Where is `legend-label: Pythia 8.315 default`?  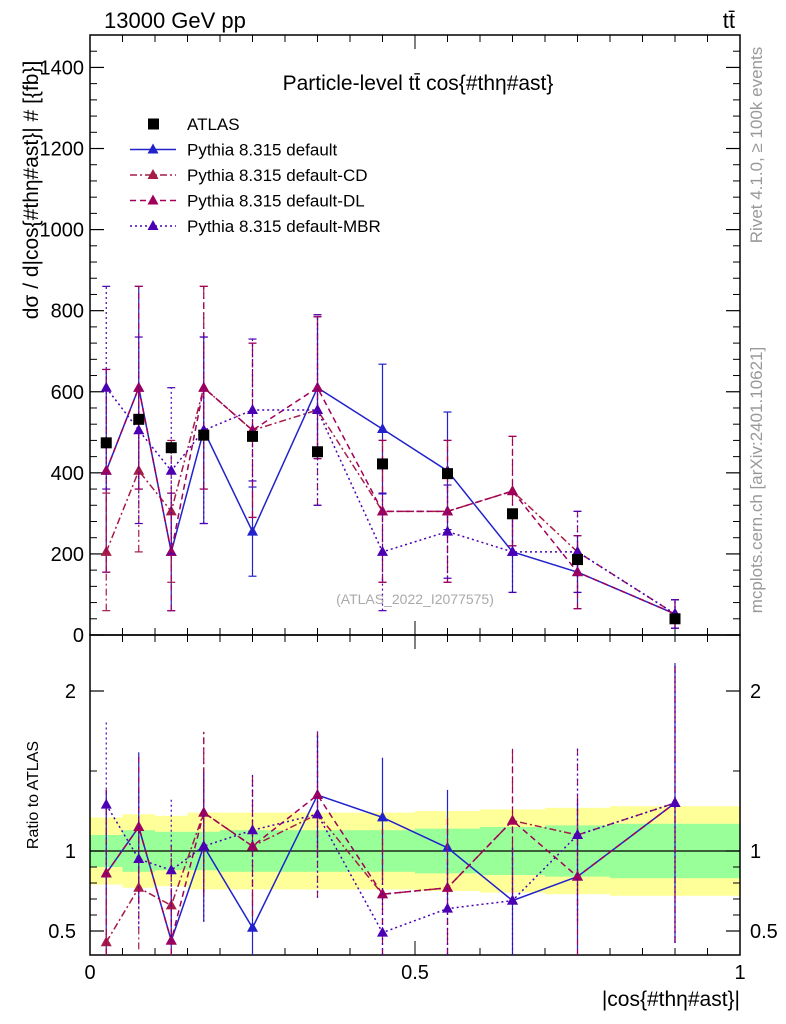 legend-label: Pythia 8.315 default is located at coordinates (262, 150).